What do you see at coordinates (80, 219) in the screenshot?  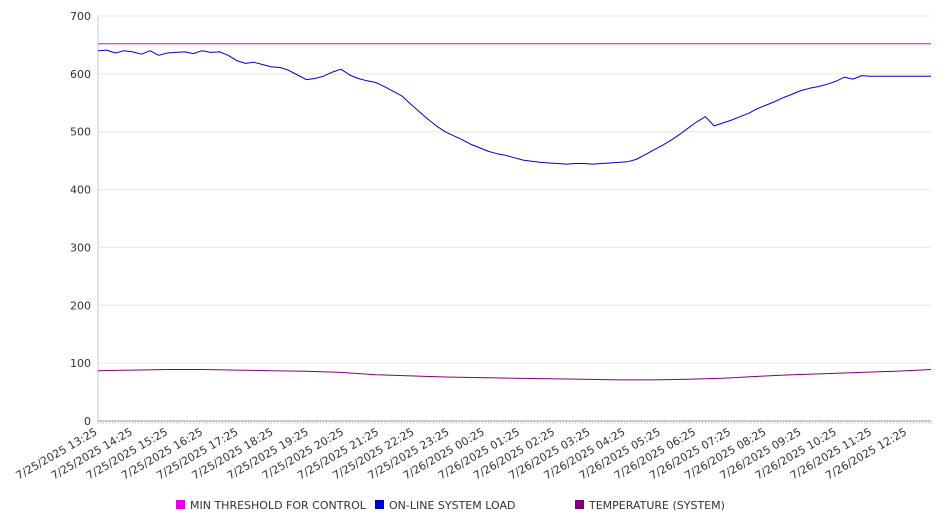 I see `y-tick-labels: 0 100 200 300 400 500 600 700` at bounding box center [80, 219].